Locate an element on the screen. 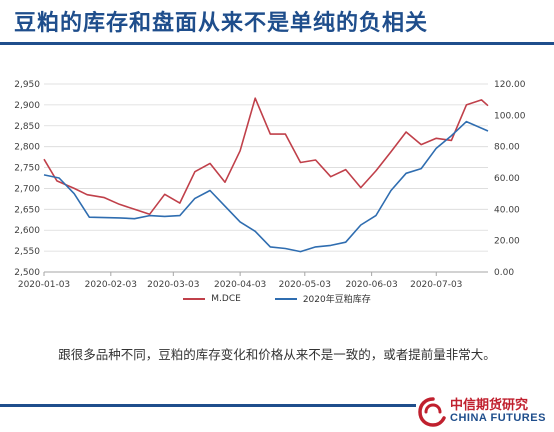  brand-name-en: CHINA FUTURES is located at coordinates (498, 418).